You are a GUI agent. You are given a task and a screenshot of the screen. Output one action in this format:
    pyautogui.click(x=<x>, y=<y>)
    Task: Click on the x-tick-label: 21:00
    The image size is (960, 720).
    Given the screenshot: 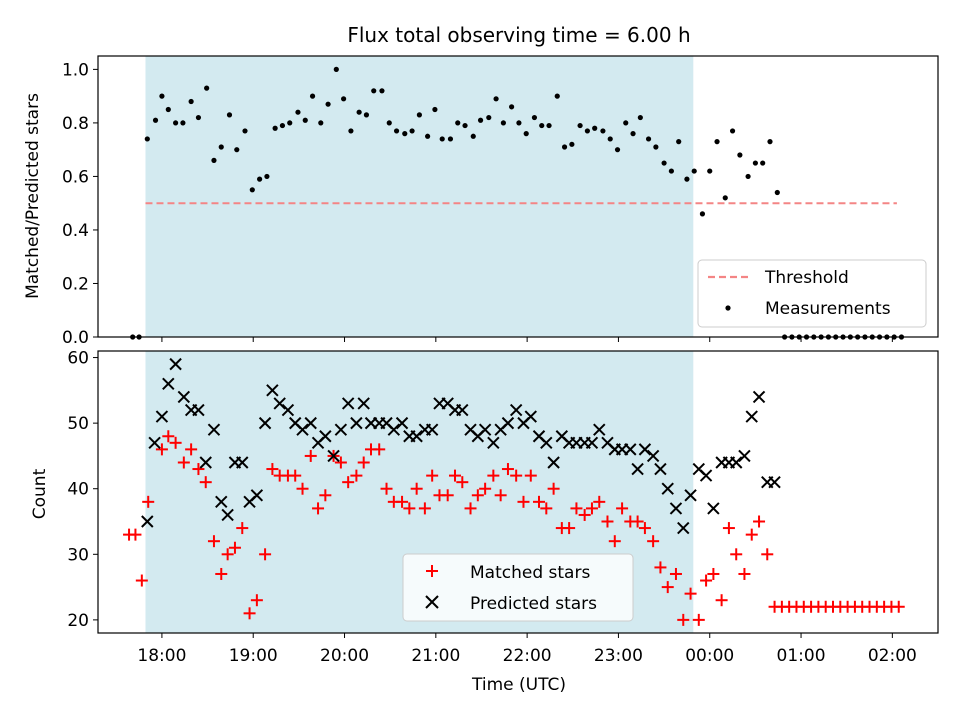 What is the action you would take?
    pyautogui.click(x=435, y=656)
    